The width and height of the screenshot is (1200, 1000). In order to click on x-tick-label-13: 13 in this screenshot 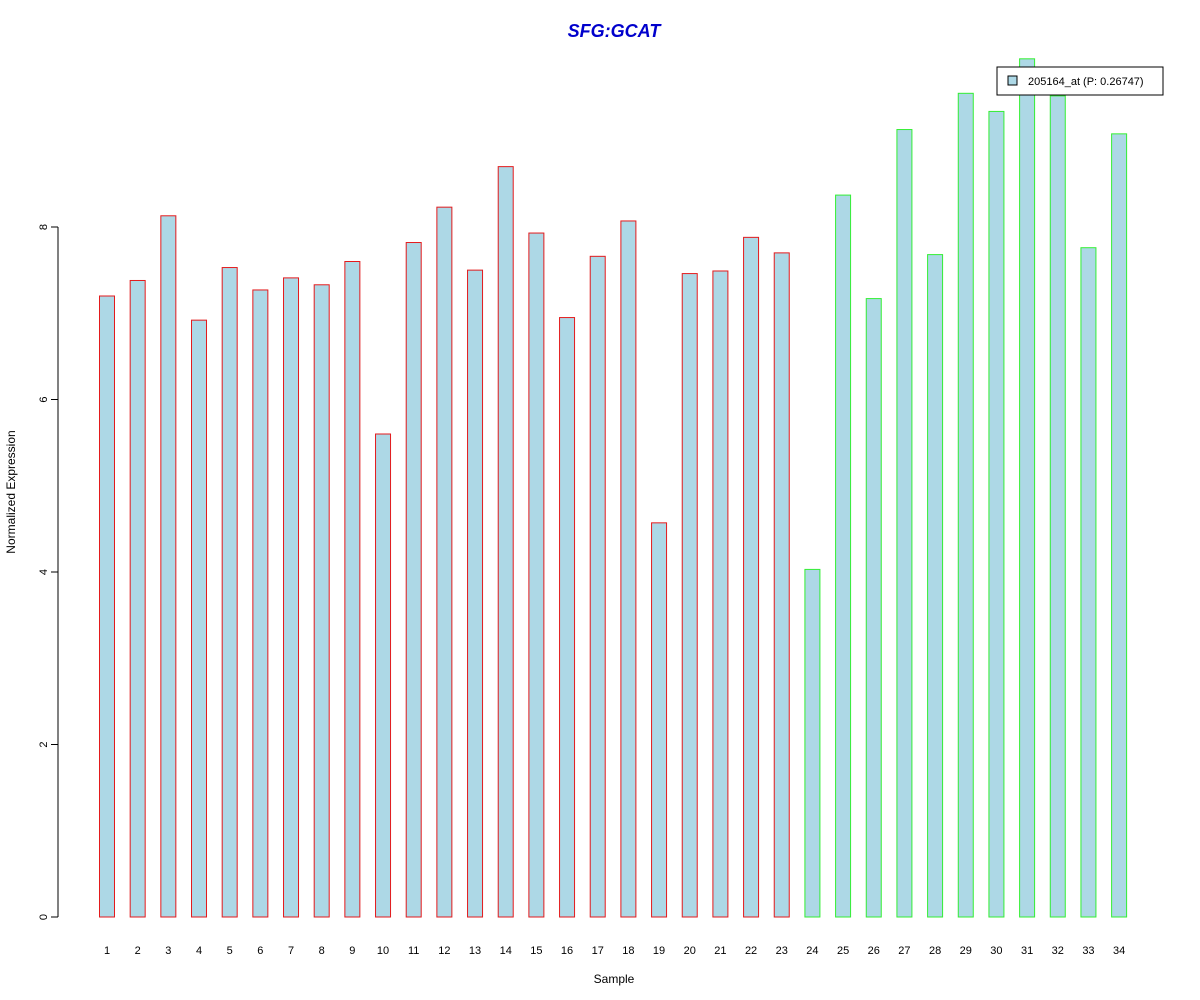, I will do `click(475, 951)`.